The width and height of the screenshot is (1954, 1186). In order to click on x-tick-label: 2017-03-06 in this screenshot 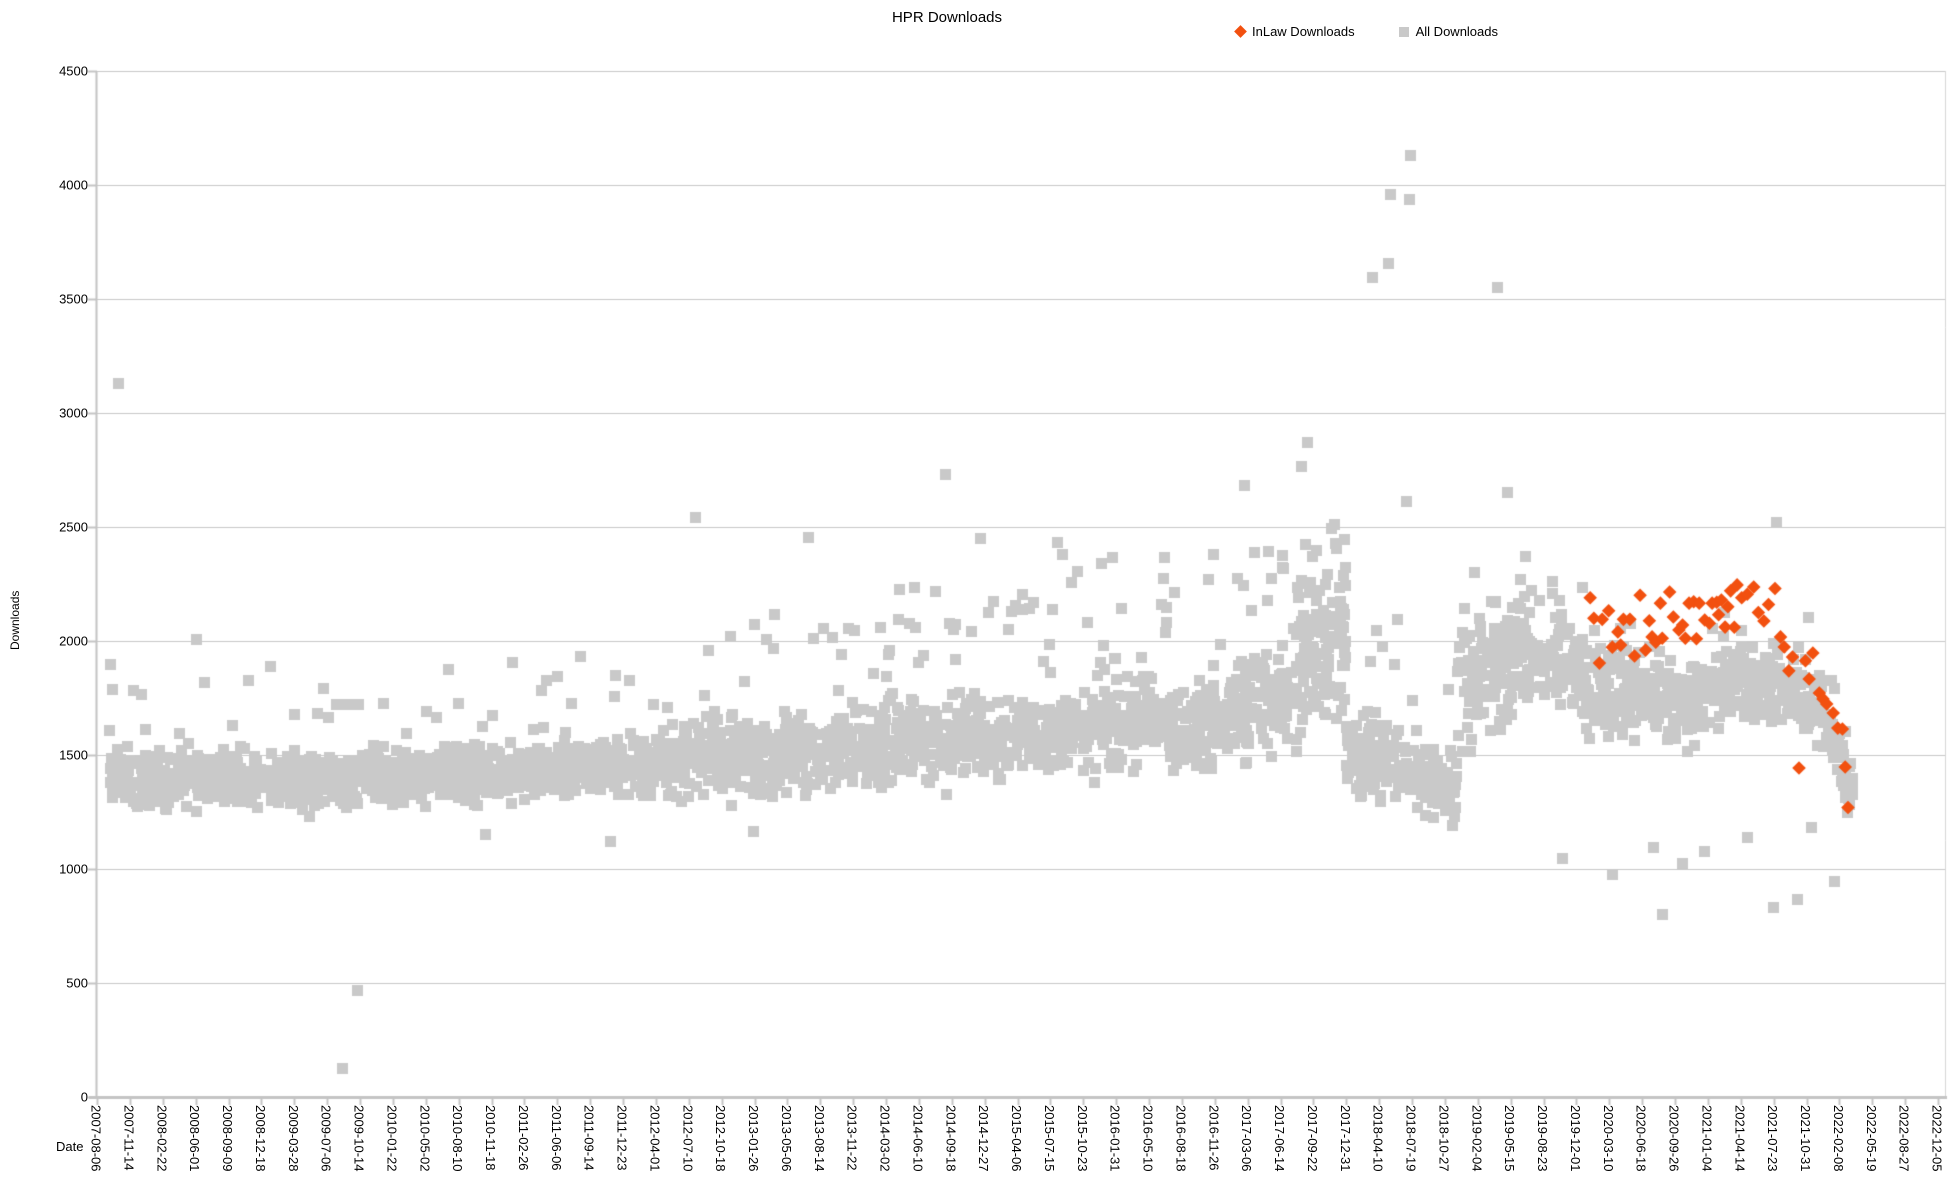, I will do `click(1247, 1138)`.